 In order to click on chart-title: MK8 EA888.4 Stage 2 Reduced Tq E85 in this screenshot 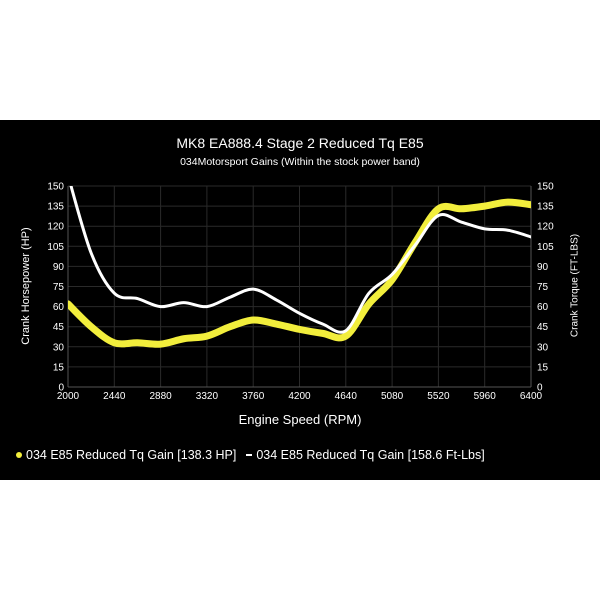, I will do `click(300, 143)`.